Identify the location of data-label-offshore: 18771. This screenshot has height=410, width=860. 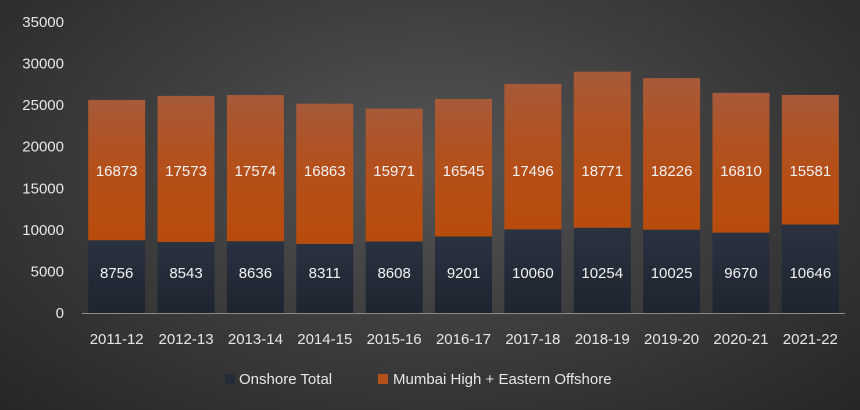
(602, 171).